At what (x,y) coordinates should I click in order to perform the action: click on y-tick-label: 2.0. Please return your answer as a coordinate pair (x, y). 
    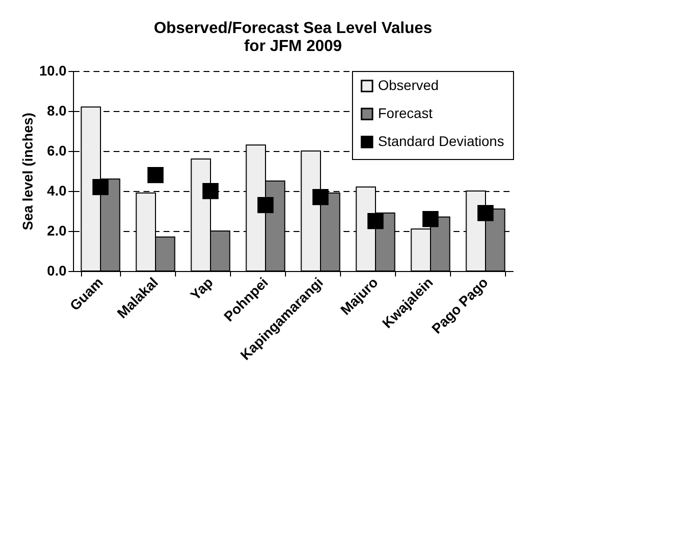
    Looking at the image, I should click on (57, 230).